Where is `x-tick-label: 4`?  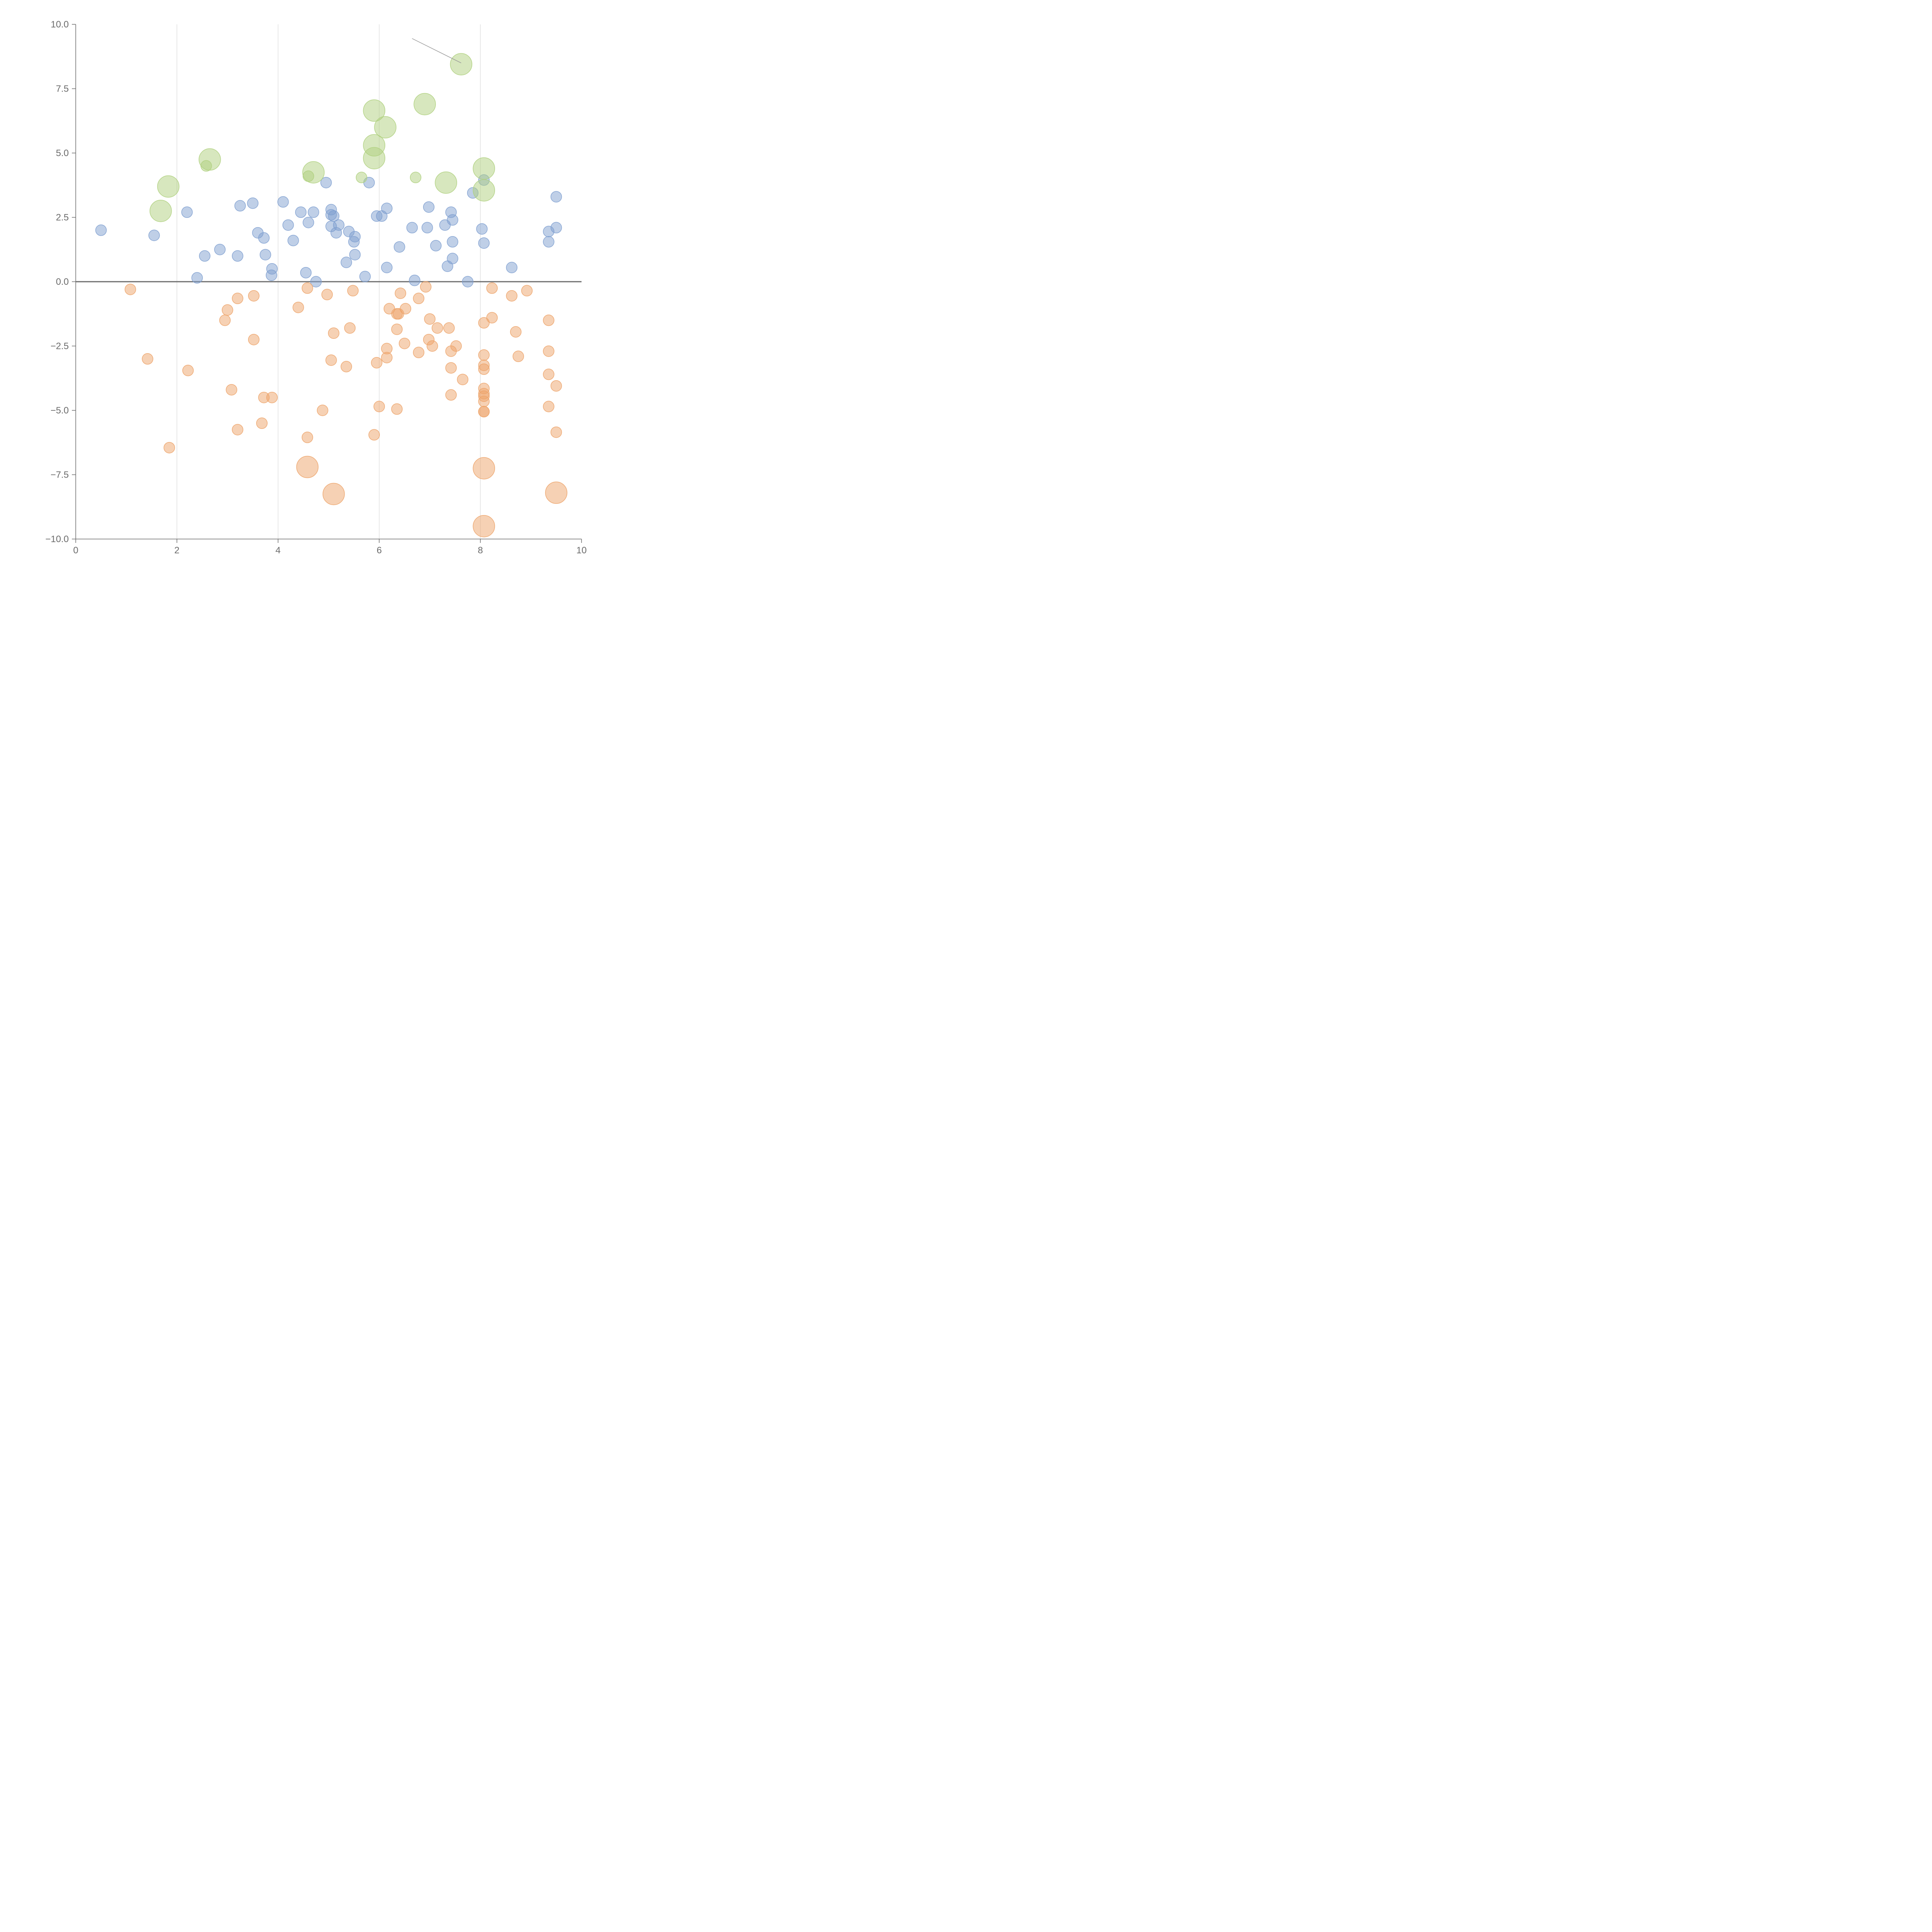
x-tick-label: 4 is located at coordinates (278, 550).